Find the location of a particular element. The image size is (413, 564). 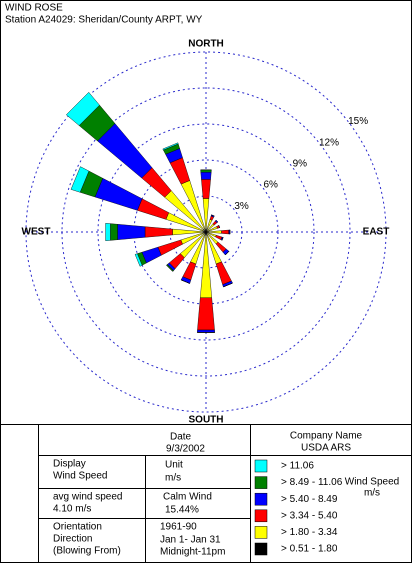

legend-label: > 11.06 is located at coordinates (297, 466).